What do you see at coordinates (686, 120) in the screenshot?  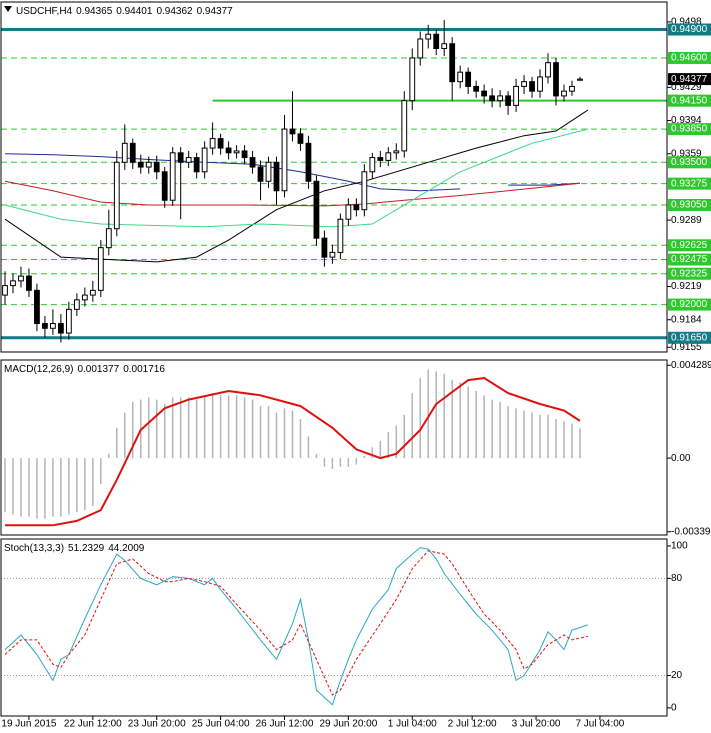 I see `y-tick-label: 0.9394` at bounding box center [686, 120].